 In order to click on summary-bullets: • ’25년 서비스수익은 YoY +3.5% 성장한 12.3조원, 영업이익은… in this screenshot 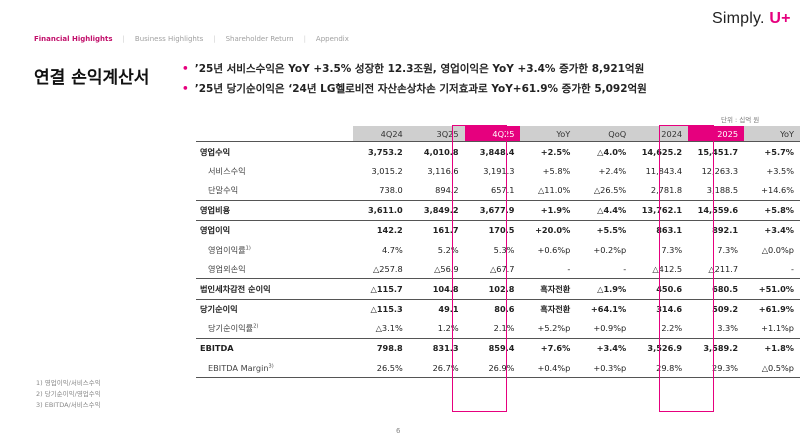, I will do `click(414, 81)`.